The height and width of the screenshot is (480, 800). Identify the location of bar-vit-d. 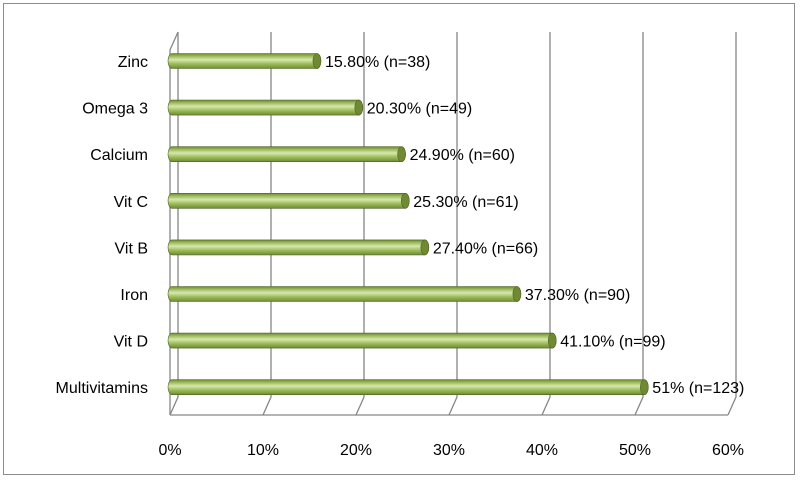
(362, 340).